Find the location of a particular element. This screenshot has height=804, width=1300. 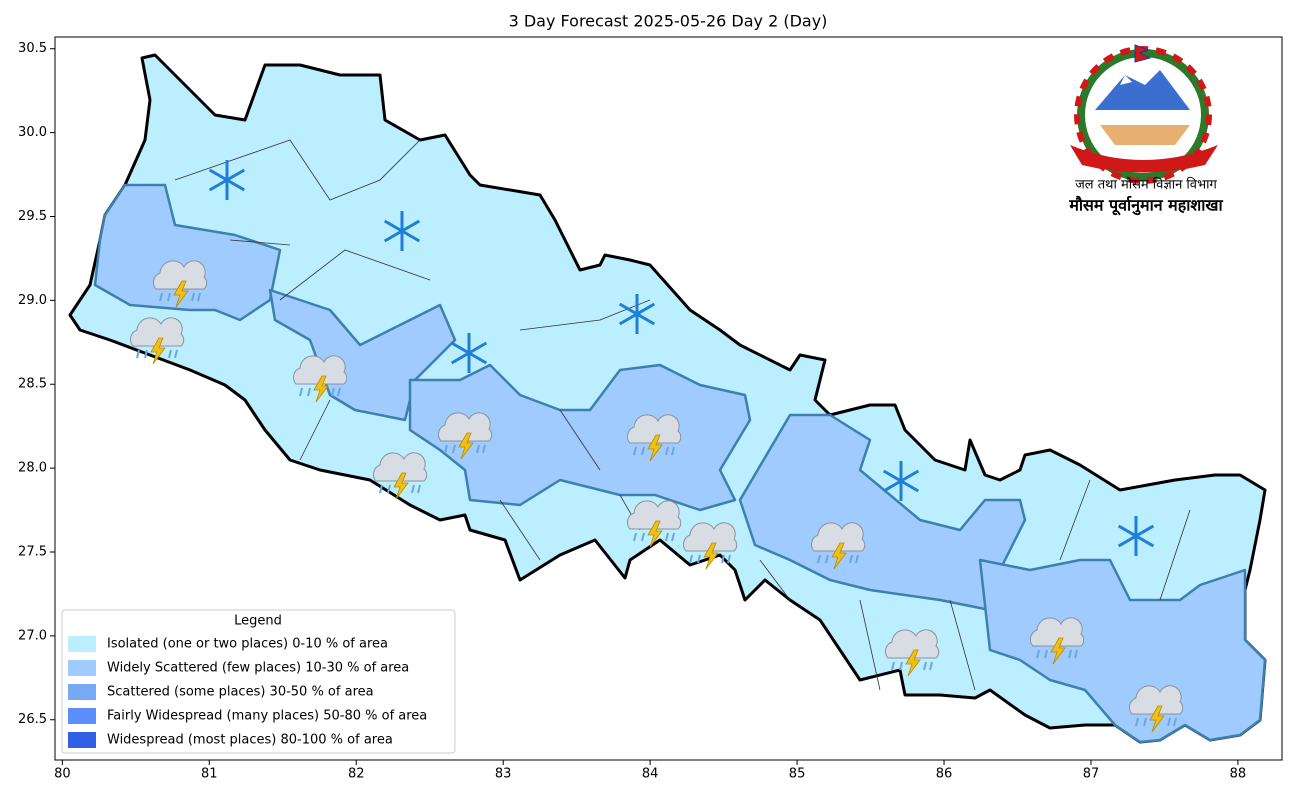

chart-title: 3 Day Forecast 2025-05-26 Day 2 (Day) is located at coordinates (668, 21).